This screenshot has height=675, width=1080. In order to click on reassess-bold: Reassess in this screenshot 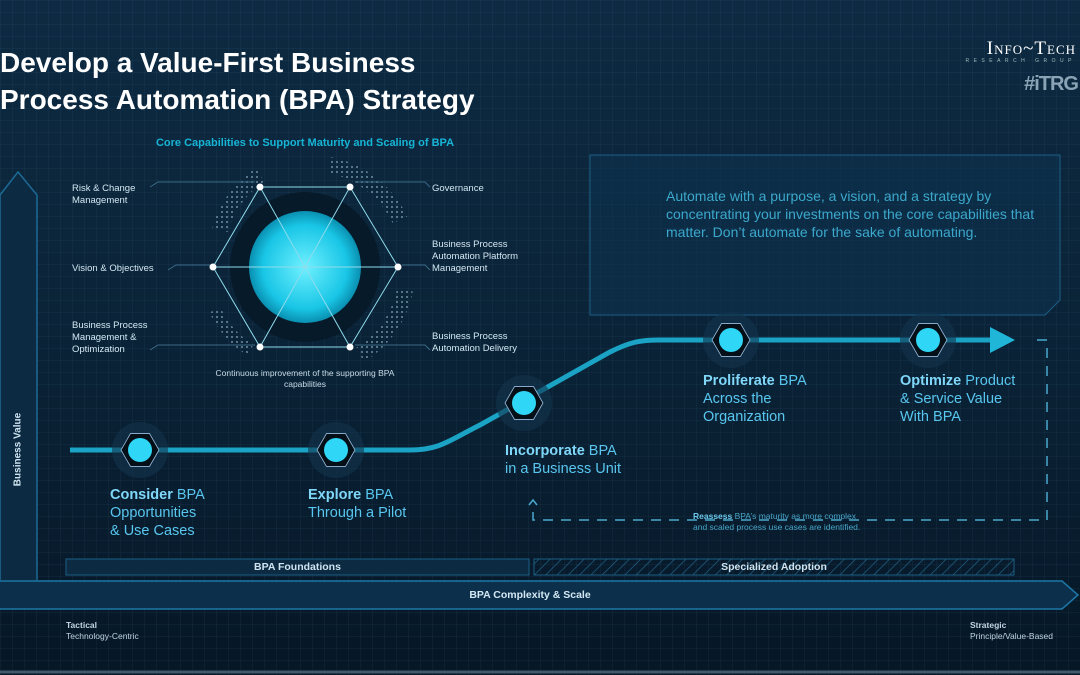, I will do `click(713, 516)`.